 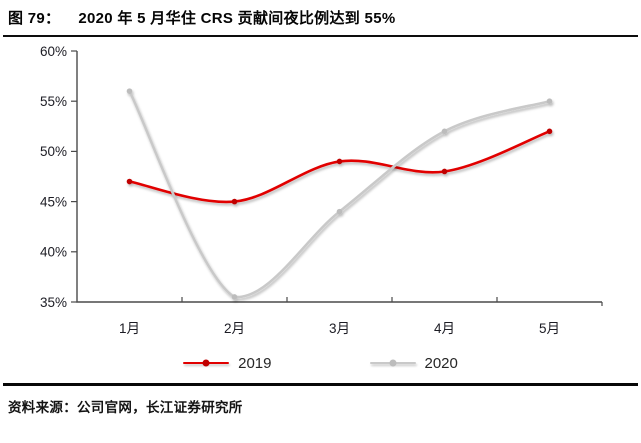 What do you see at coordinates (444, 328) in the screenshot?
I see `x-tick-label: 4月` at bounding box center [444, 328].